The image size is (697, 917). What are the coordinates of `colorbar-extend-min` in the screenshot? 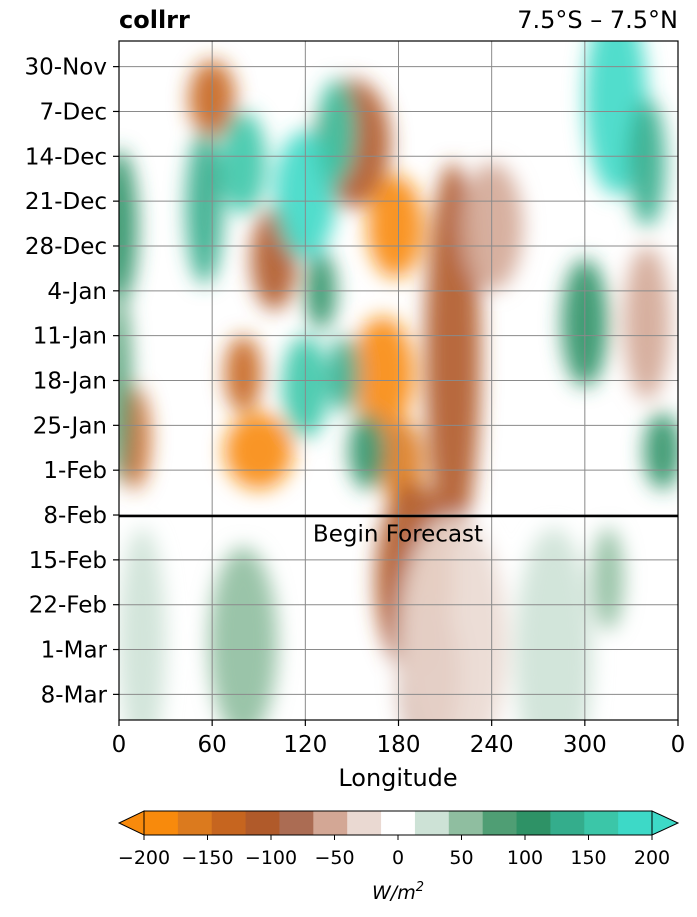 It's located at (131, 823).